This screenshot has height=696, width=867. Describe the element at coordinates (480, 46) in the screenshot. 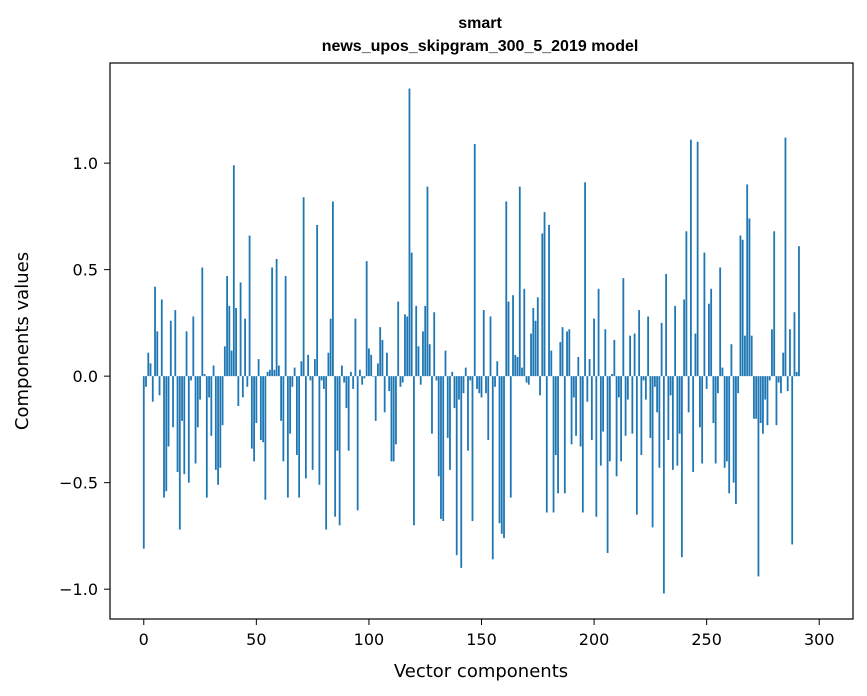

I see `chart-title-line2: news_upos_skipgram_300_5_2019 model` at that location.